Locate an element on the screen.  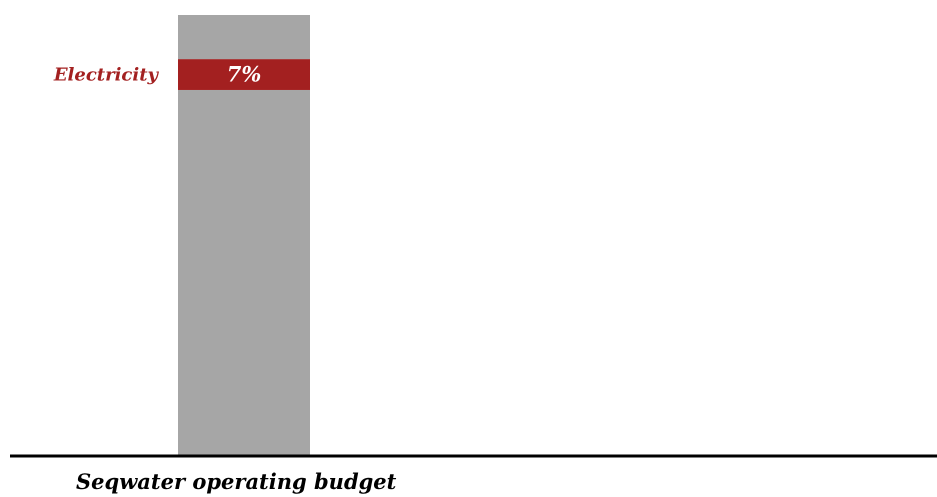
electricity-value-label: 7% is located at coordinates (244, 74).